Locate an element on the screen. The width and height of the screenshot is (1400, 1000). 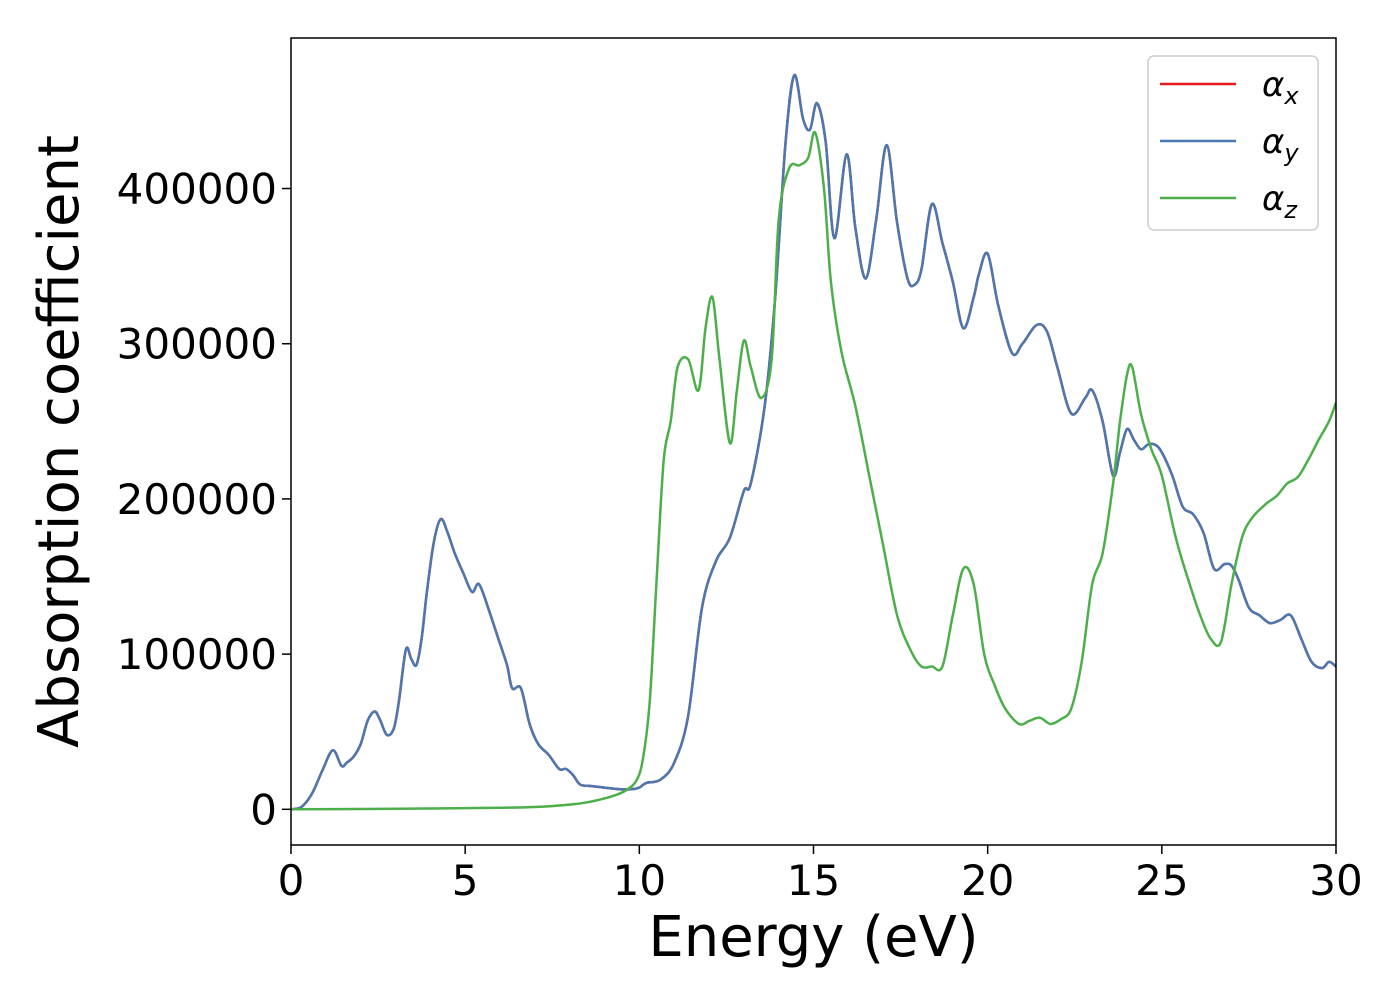
x-tick-label: 0 is located at coordinates (291, 880).